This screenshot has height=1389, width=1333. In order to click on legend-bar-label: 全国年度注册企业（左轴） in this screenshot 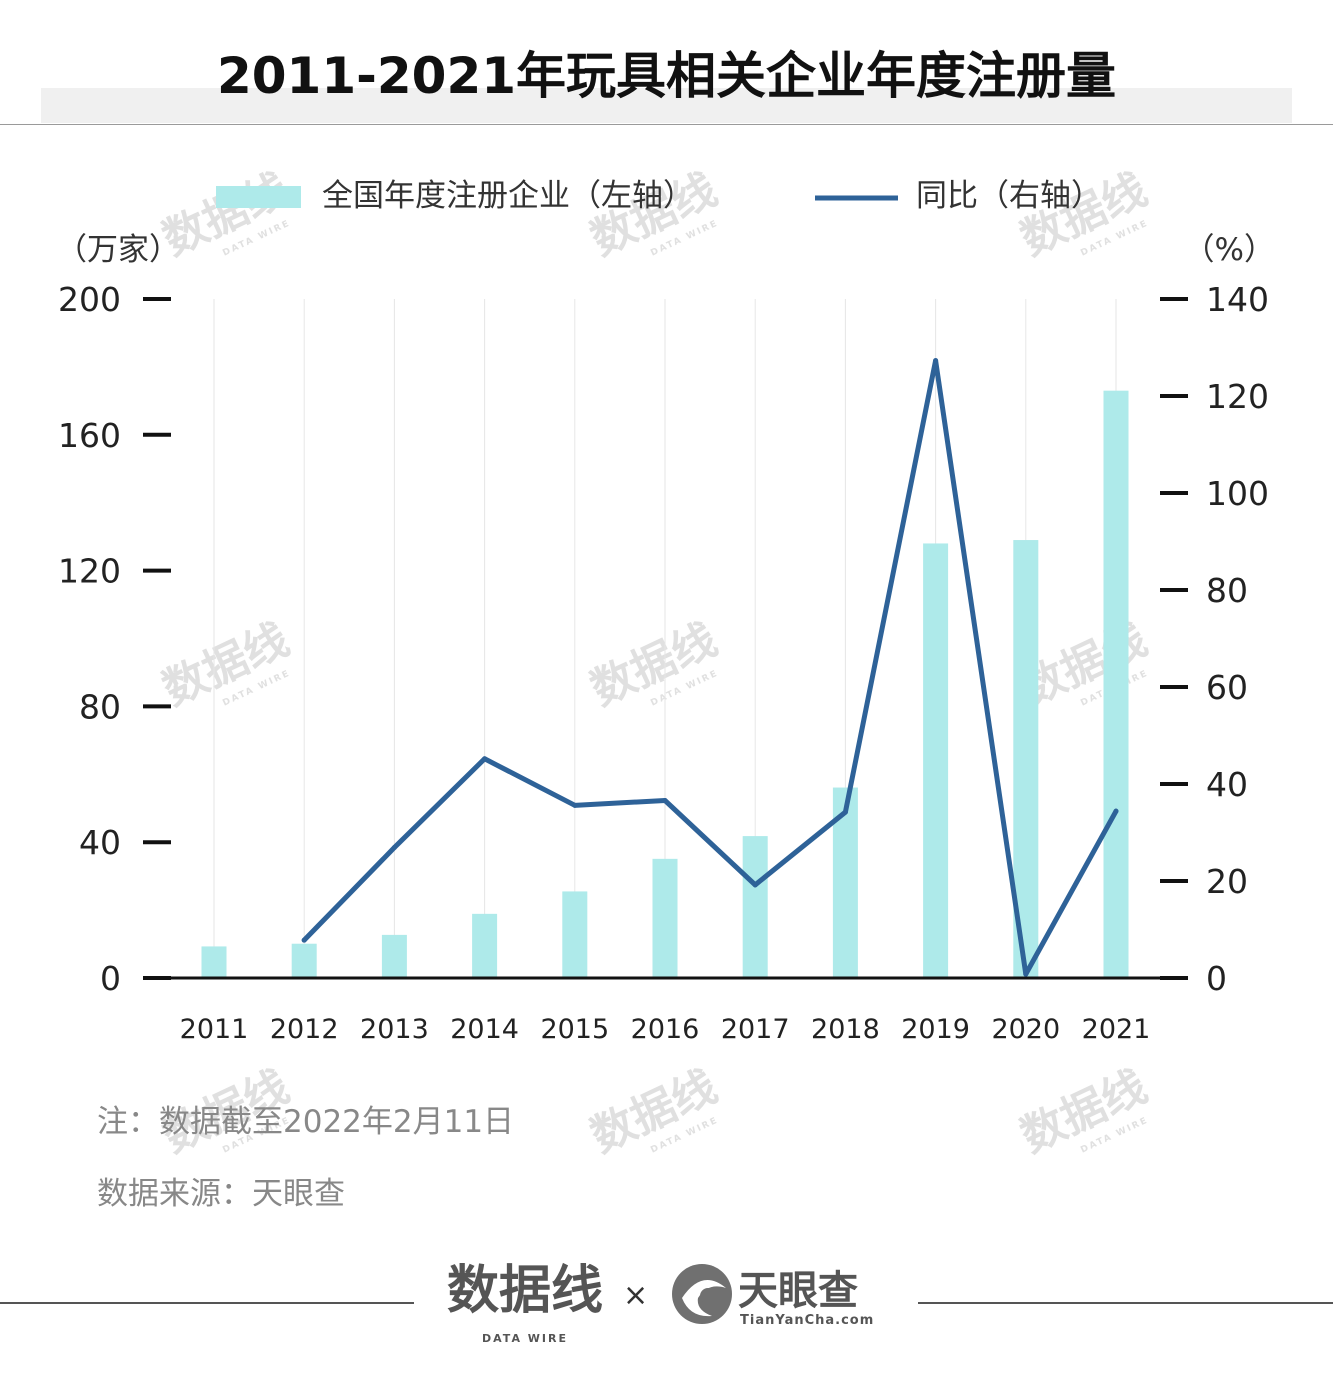, I will do `click(508, 196)`.